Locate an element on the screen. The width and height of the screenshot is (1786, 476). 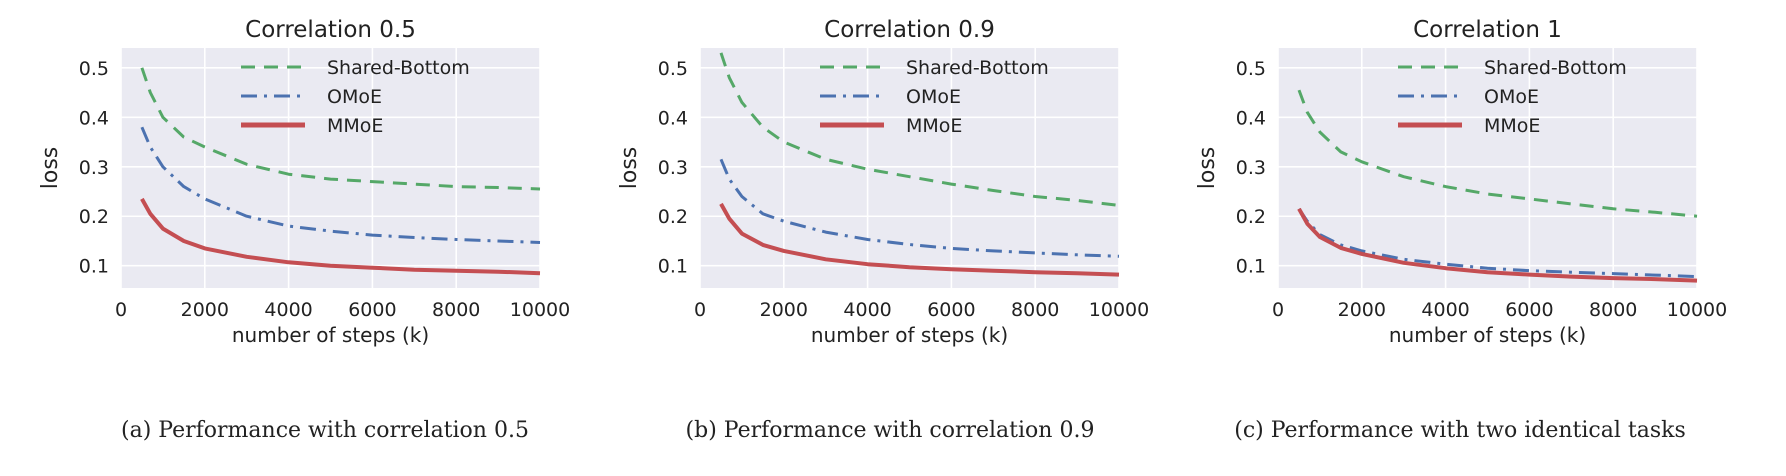
x-tick-label-a-4: 8000 is located at coordinates (456, 310).